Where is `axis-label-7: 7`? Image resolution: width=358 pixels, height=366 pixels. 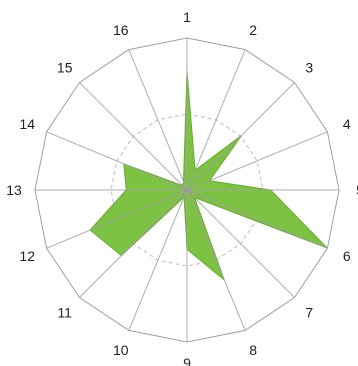
axis-label-7: 7 is located at coordinates (309, 312).